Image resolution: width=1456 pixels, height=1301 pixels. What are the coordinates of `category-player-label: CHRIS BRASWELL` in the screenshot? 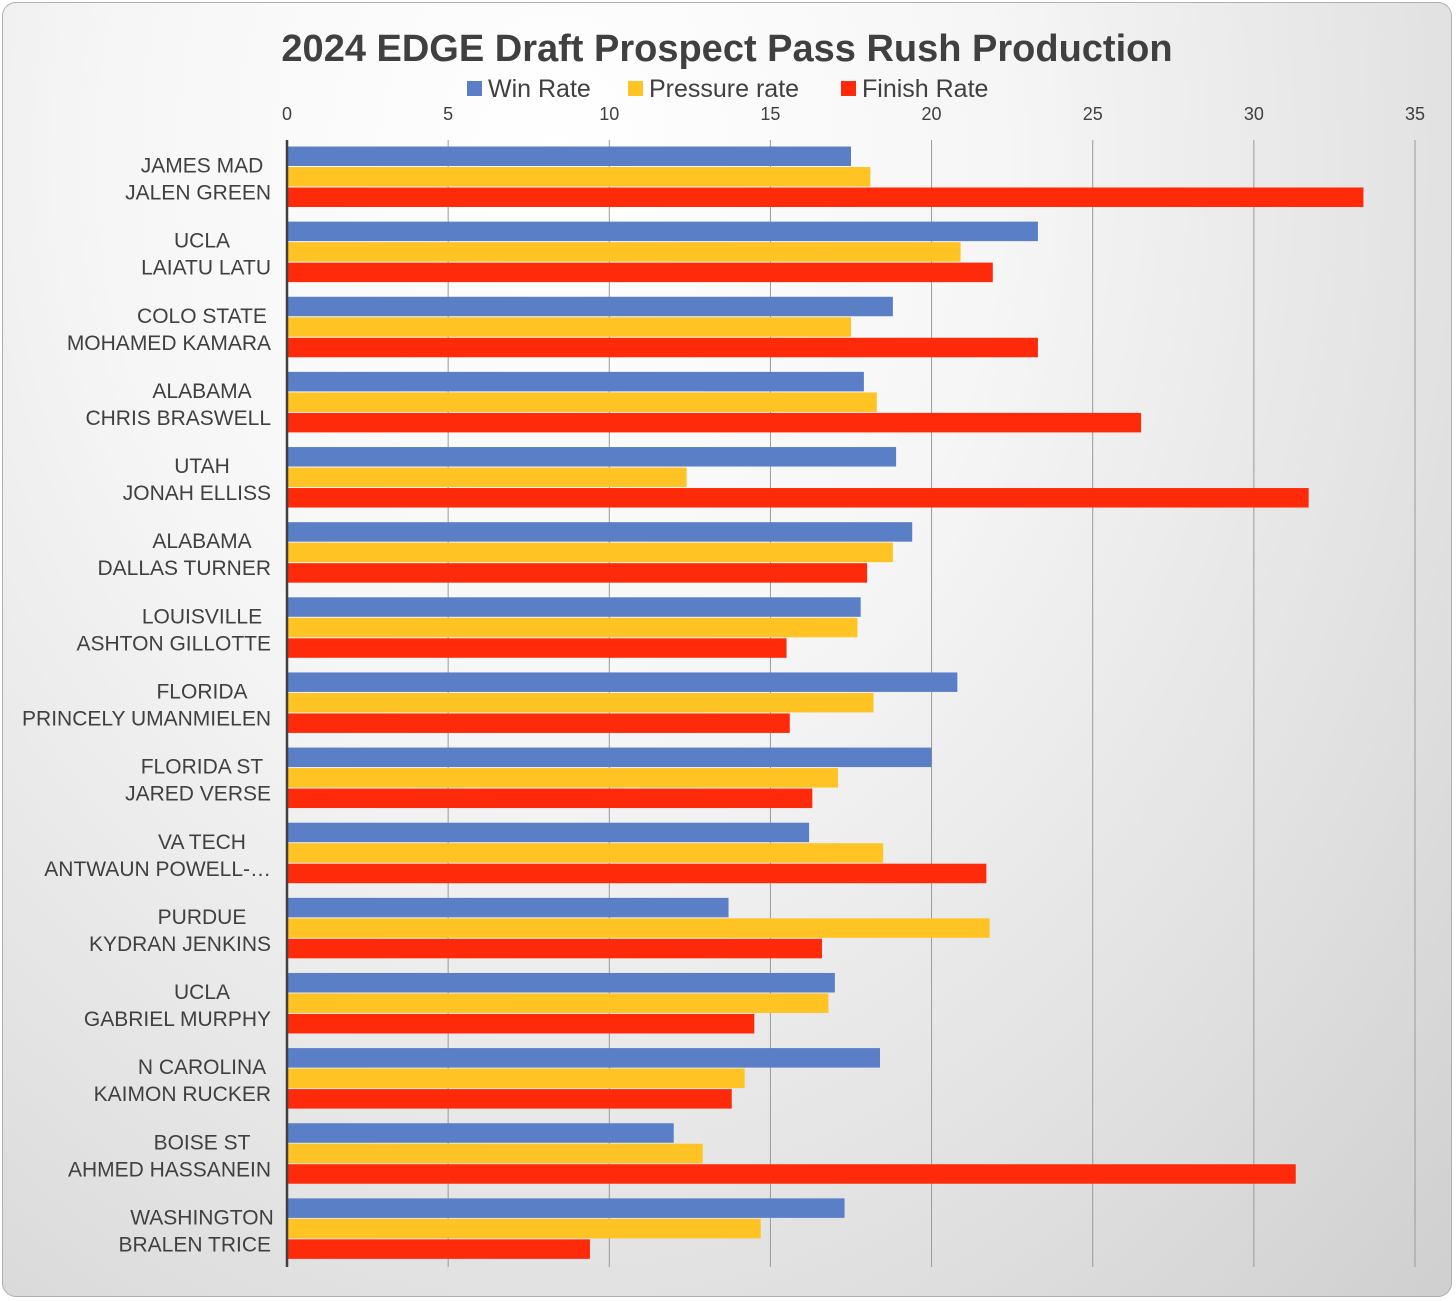 It's located at (178, 418).